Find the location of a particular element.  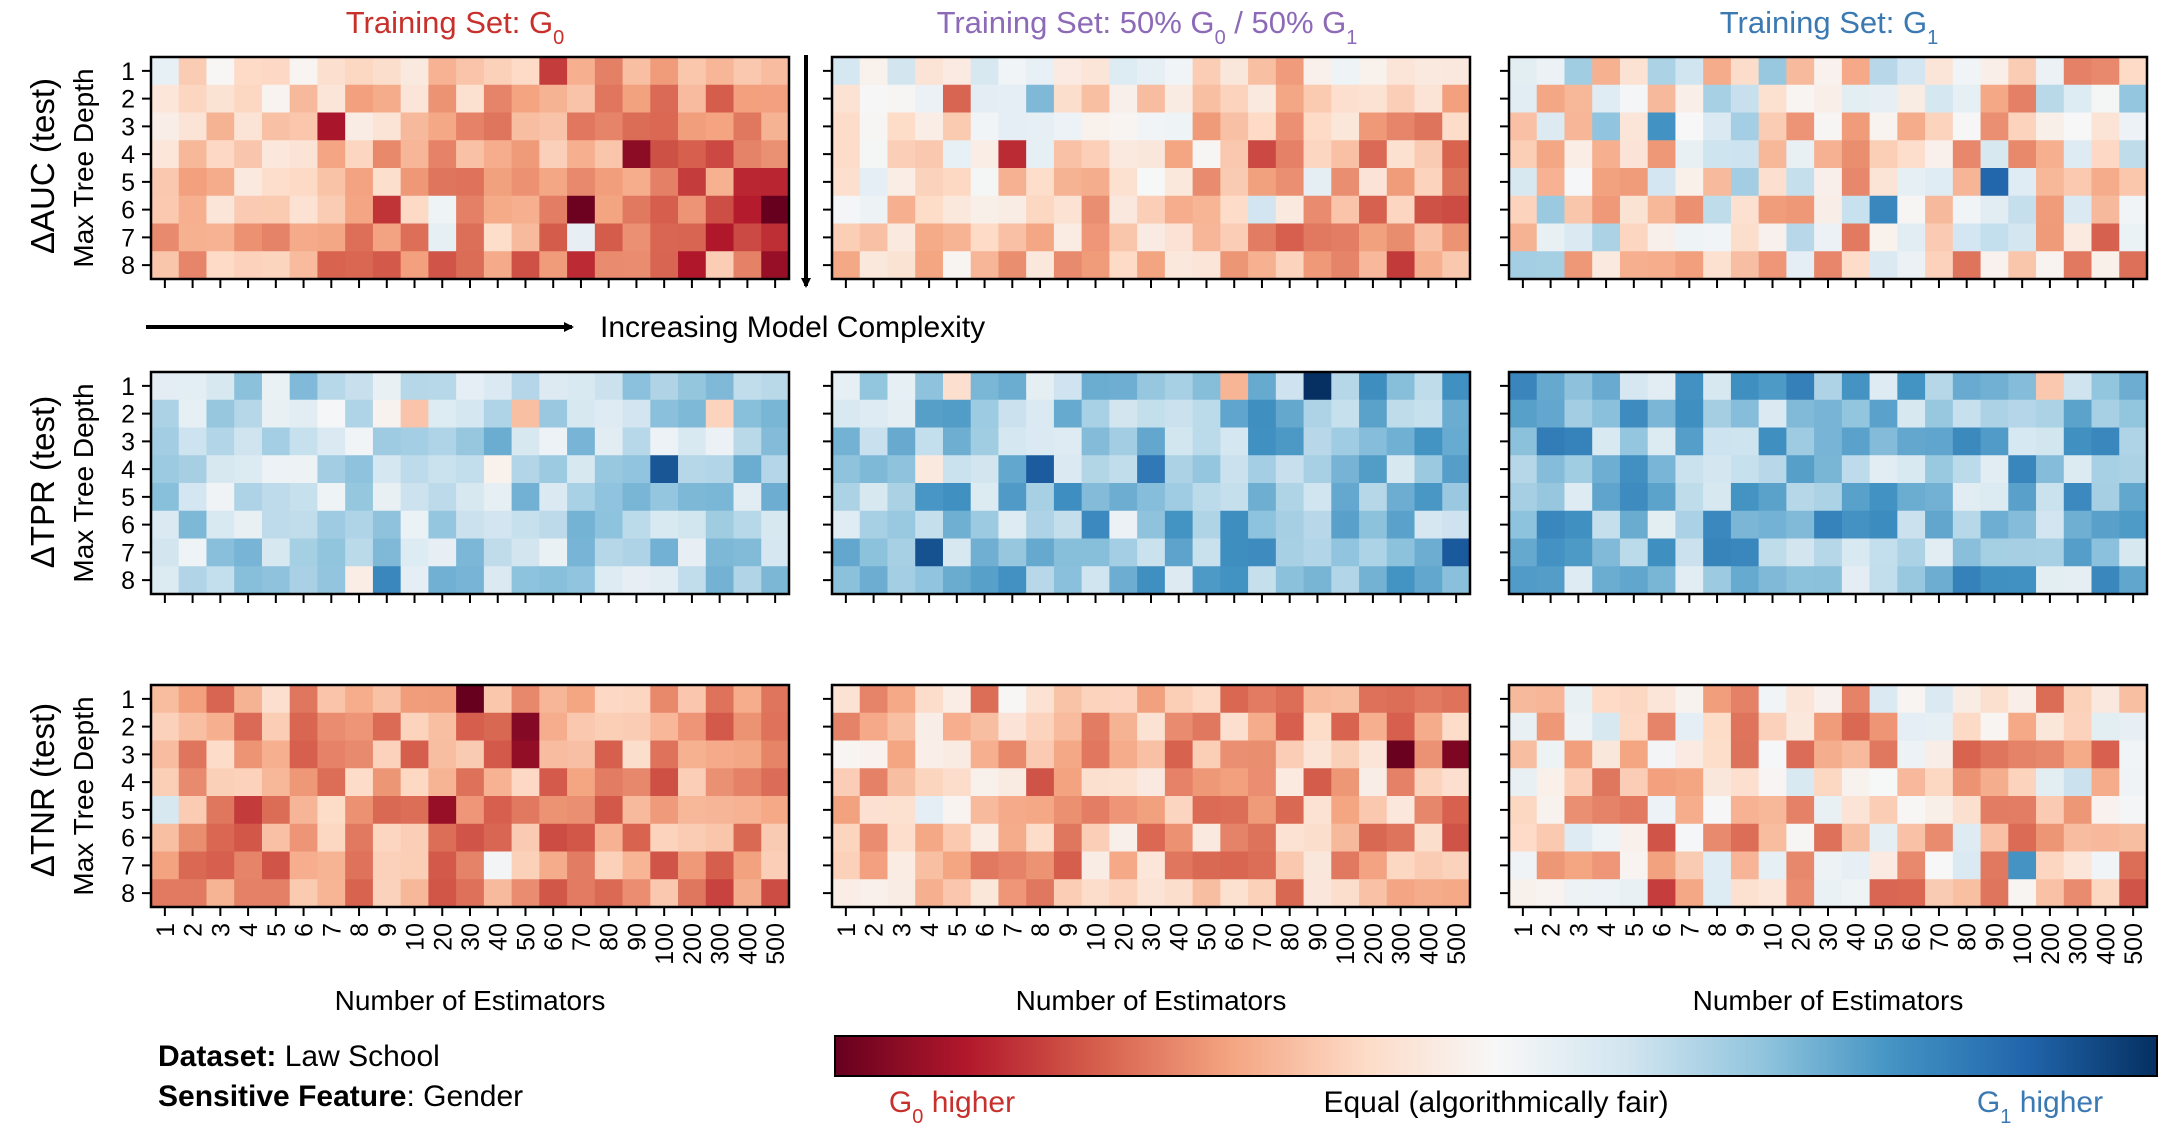

x-tick-label: 30 is located at coordinates (1829, 937).